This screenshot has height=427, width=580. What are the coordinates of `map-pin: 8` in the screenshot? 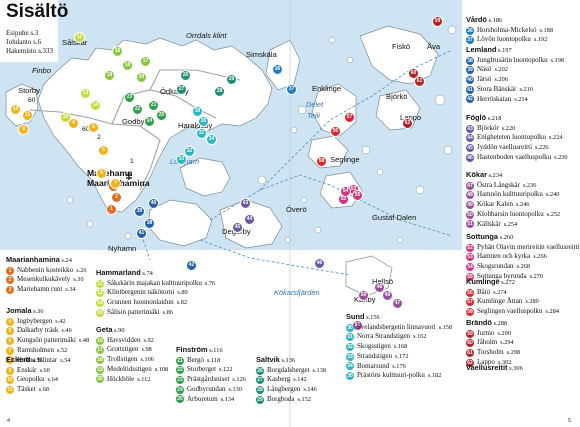 It's located at (101, 173).